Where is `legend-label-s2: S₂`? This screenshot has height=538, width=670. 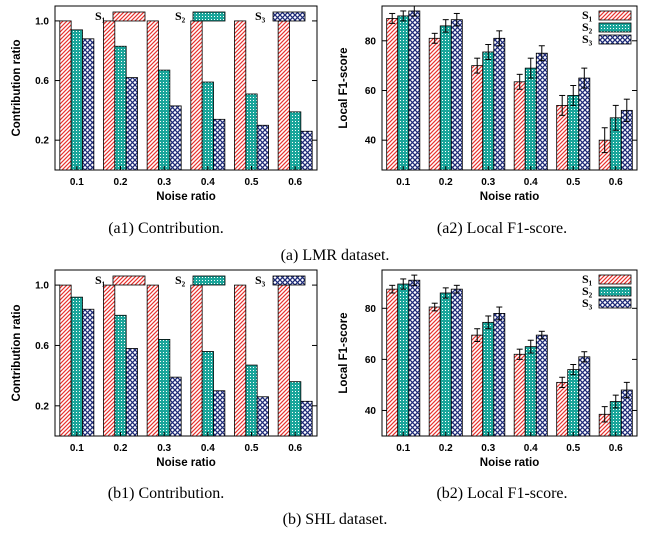
legend-label-s2: S₂ is located at coordinates (587, 291).